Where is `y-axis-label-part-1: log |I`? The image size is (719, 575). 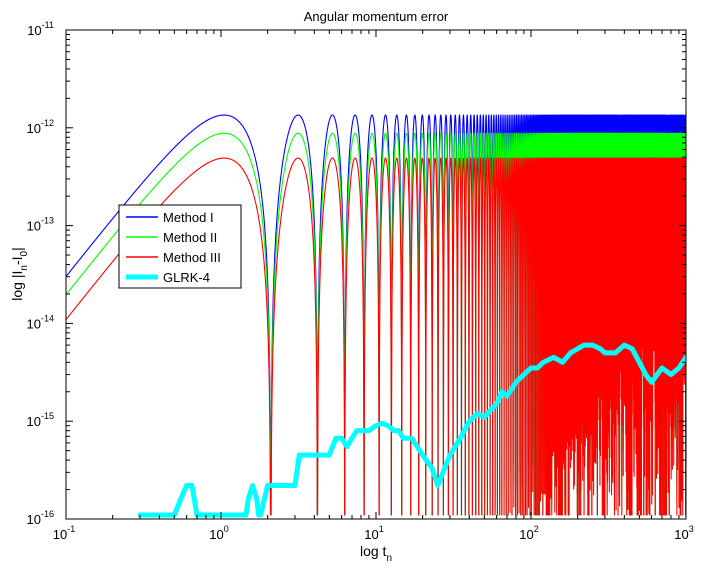 y-axis-label-part-1: log |I is located at coordinates (17, 286).